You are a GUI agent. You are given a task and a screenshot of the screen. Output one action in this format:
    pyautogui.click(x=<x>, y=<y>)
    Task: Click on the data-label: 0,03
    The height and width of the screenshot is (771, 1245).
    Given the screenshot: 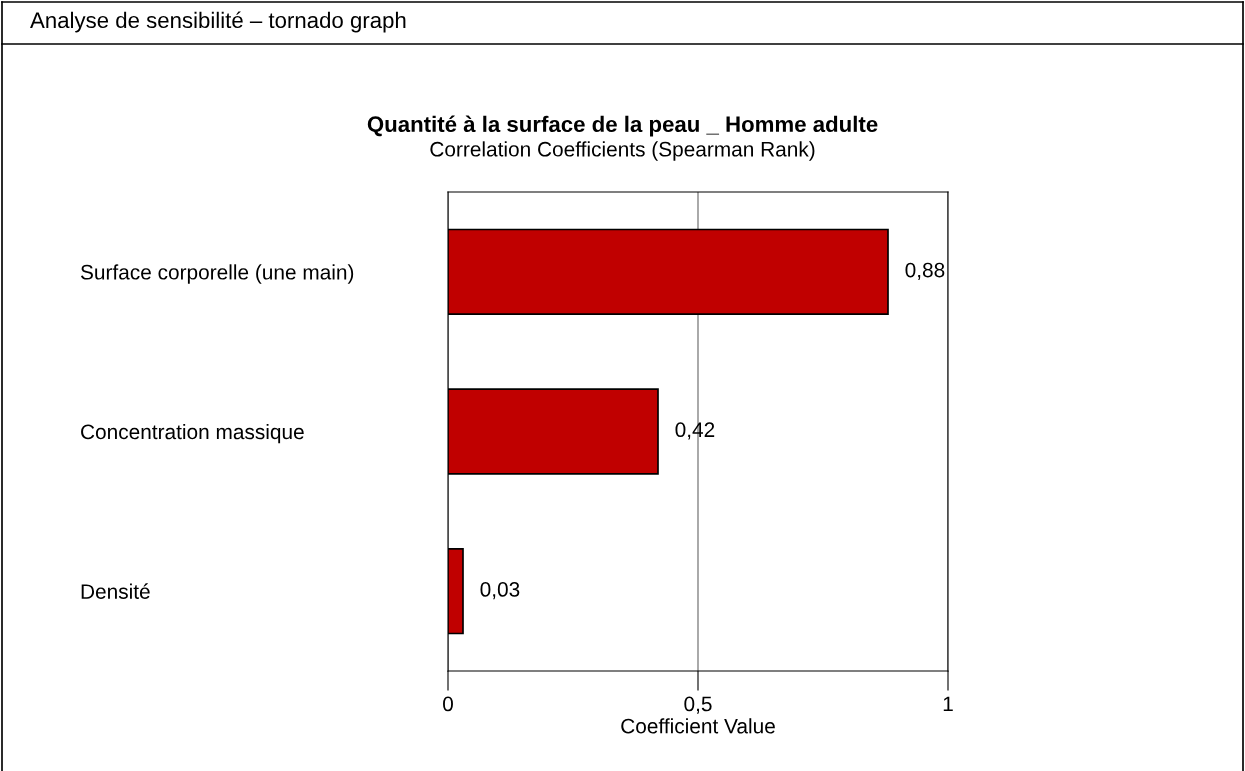 What is the action you would take?
    pyautogui.click(x=500, y=591)
    